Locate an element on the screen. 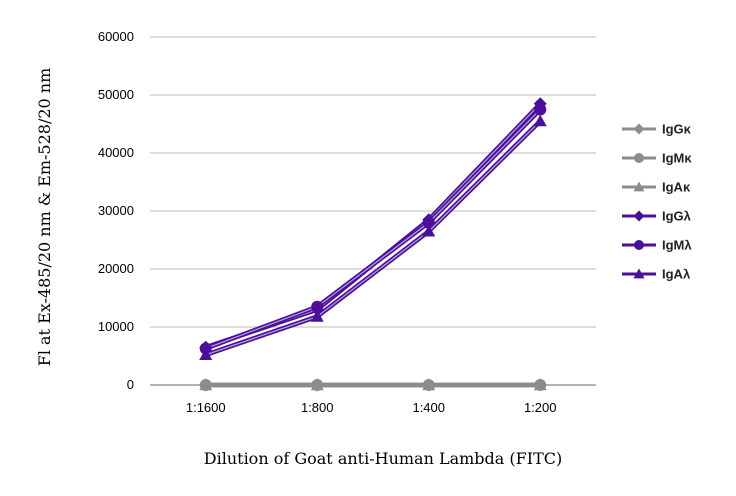  legend-item: IgAλ is located at coordinates (656, 274).